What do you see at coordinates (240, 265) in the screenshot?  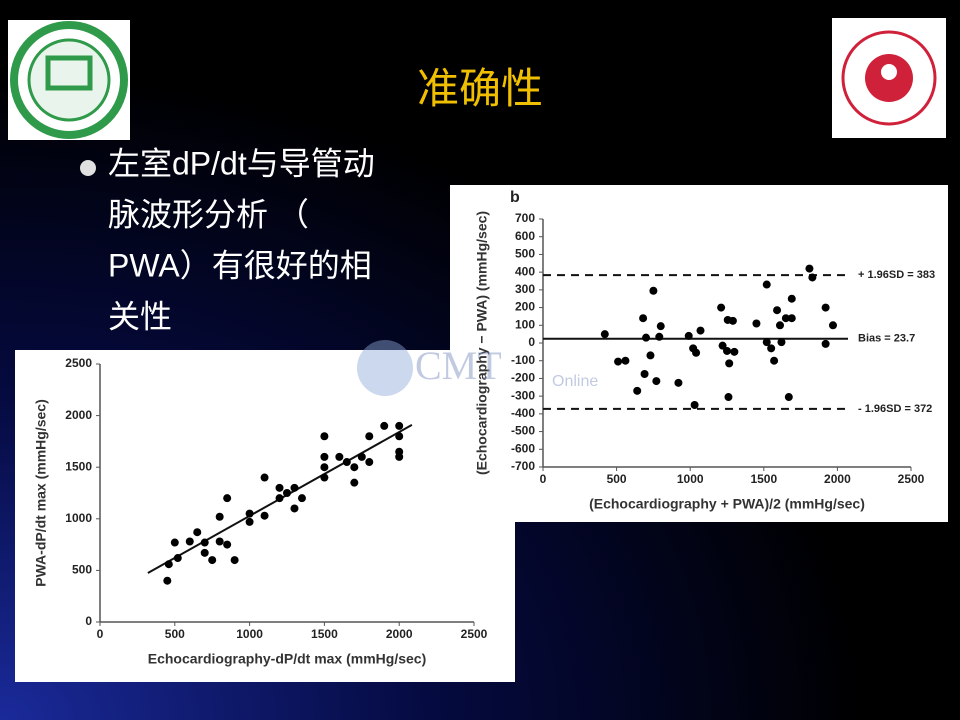 I see `bullet-text: PWA）有很好的相` at bounding box center [240, 265].